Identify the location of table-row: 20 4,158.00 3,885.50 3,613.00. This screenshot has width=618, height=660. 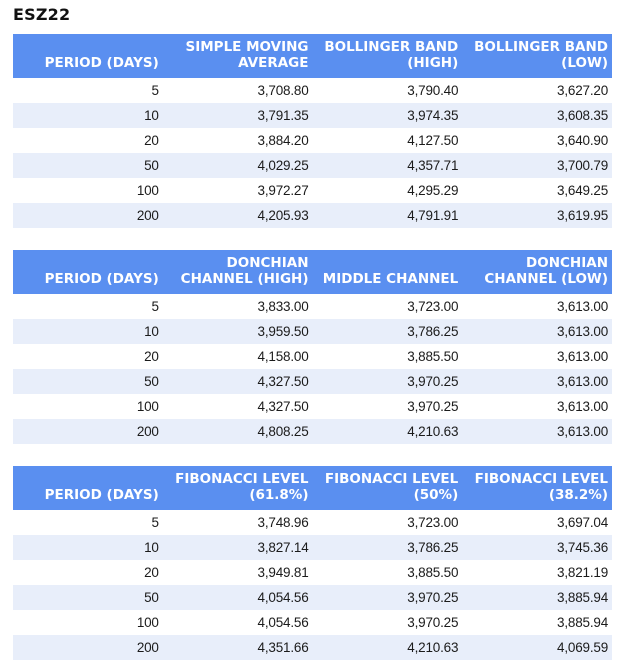
(312, 356).